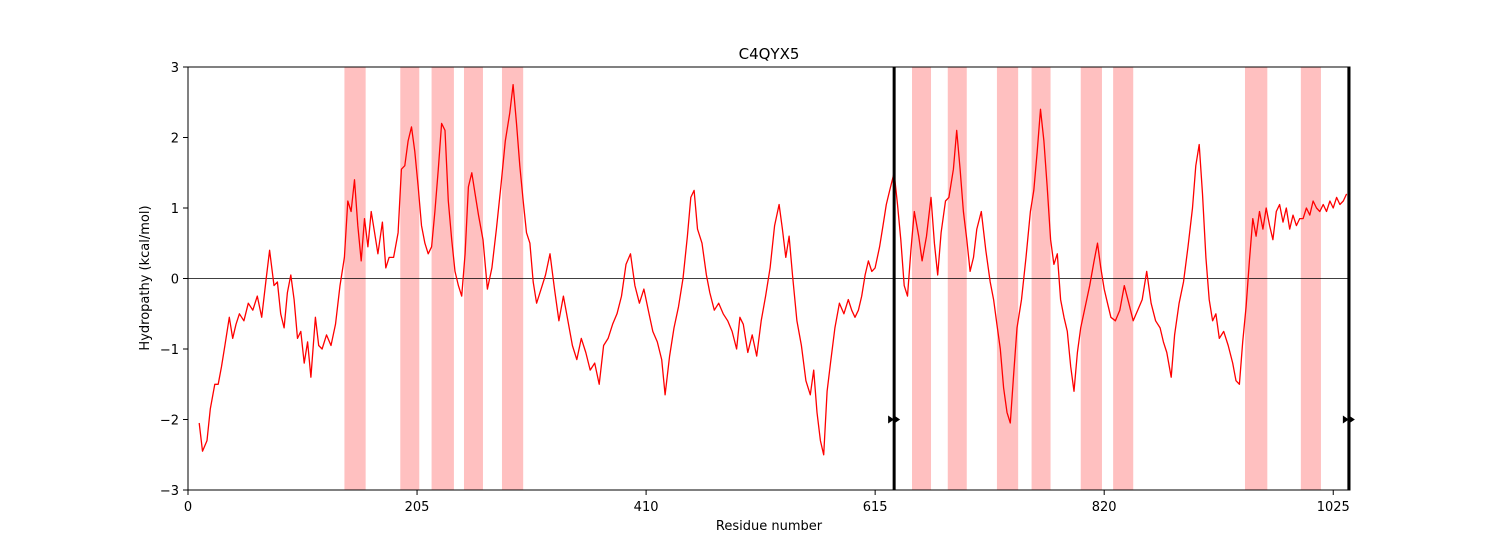 This screenshot has width=1500, height=550. What do you see at coordinates (175, 68) in the screenshot?
I see `y-tick-label: 3` at bounding box center [175, 68].